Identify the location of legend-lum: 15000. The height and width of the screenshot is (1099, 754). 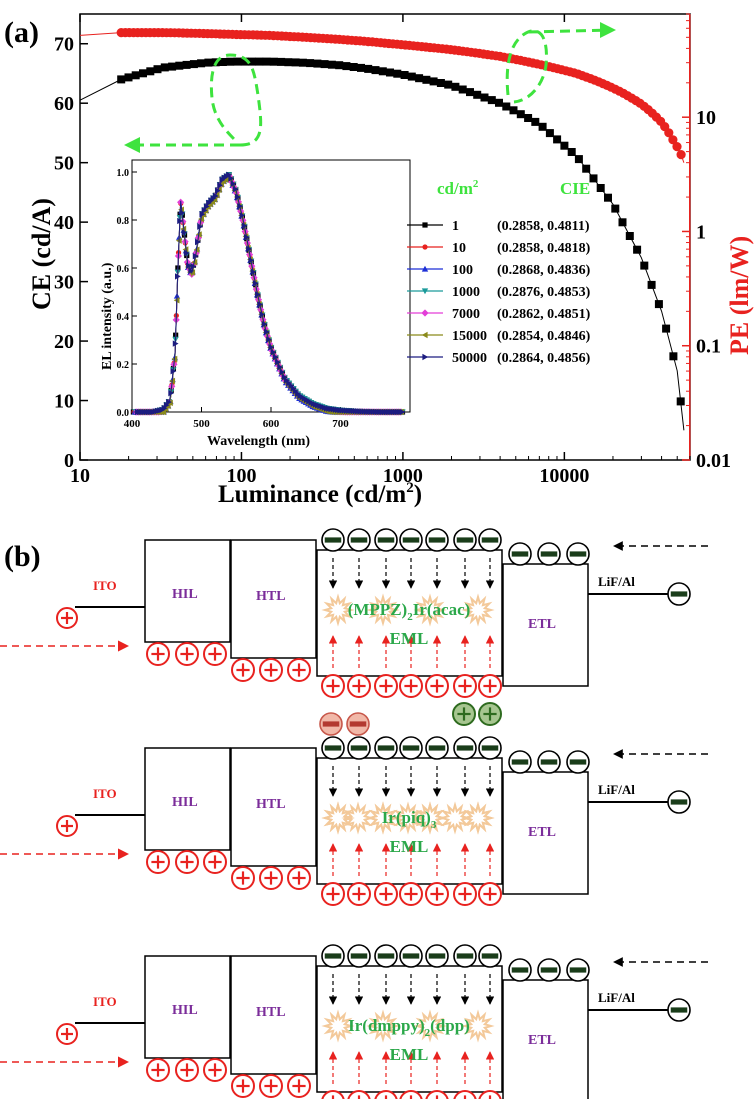
(469, 336).